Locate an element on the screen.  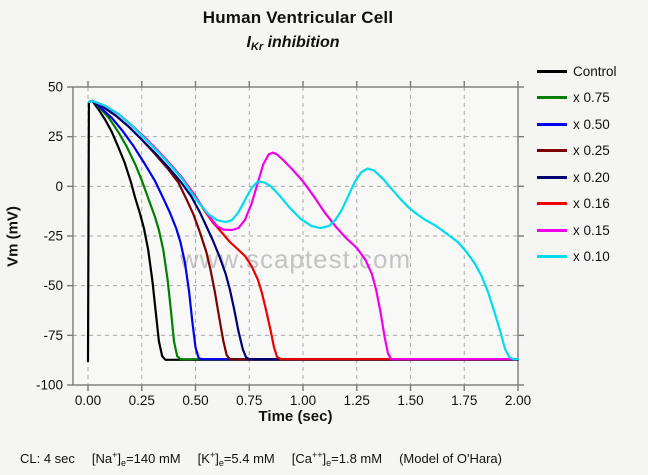
legend-label: Control is located at coordinates (595, 71).